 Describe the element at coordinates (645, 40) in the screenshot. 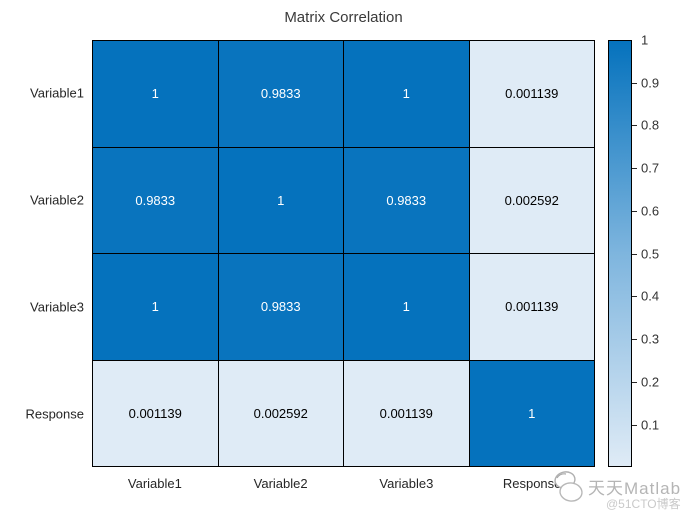

I see `colorbar-tick-label: 1` at that location.